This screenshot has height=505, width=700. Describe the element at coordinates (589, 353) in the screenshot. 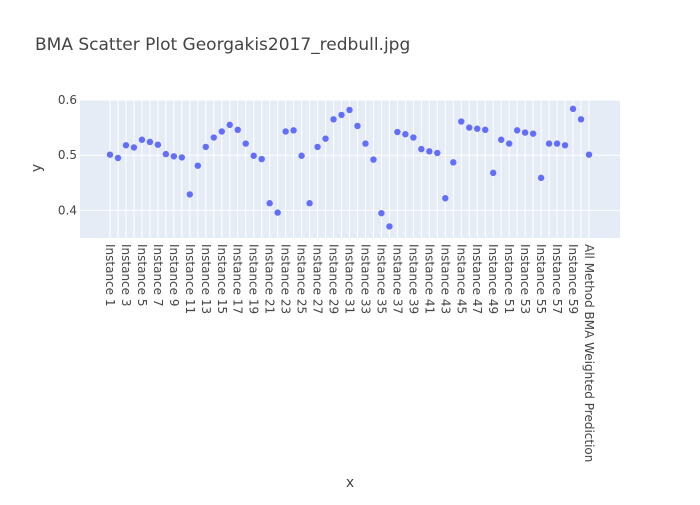

I see `x-tick-label: All Method BMA Weighted Prediction` at that location.